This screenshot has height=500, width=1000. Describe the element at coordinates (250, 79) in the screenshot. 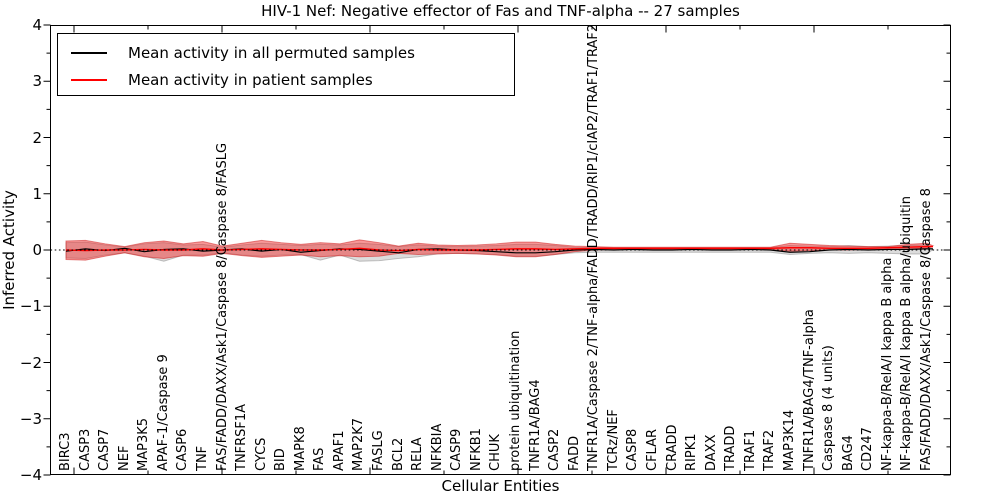

I see `legend-label: Mean activity in patient samples` at that location.